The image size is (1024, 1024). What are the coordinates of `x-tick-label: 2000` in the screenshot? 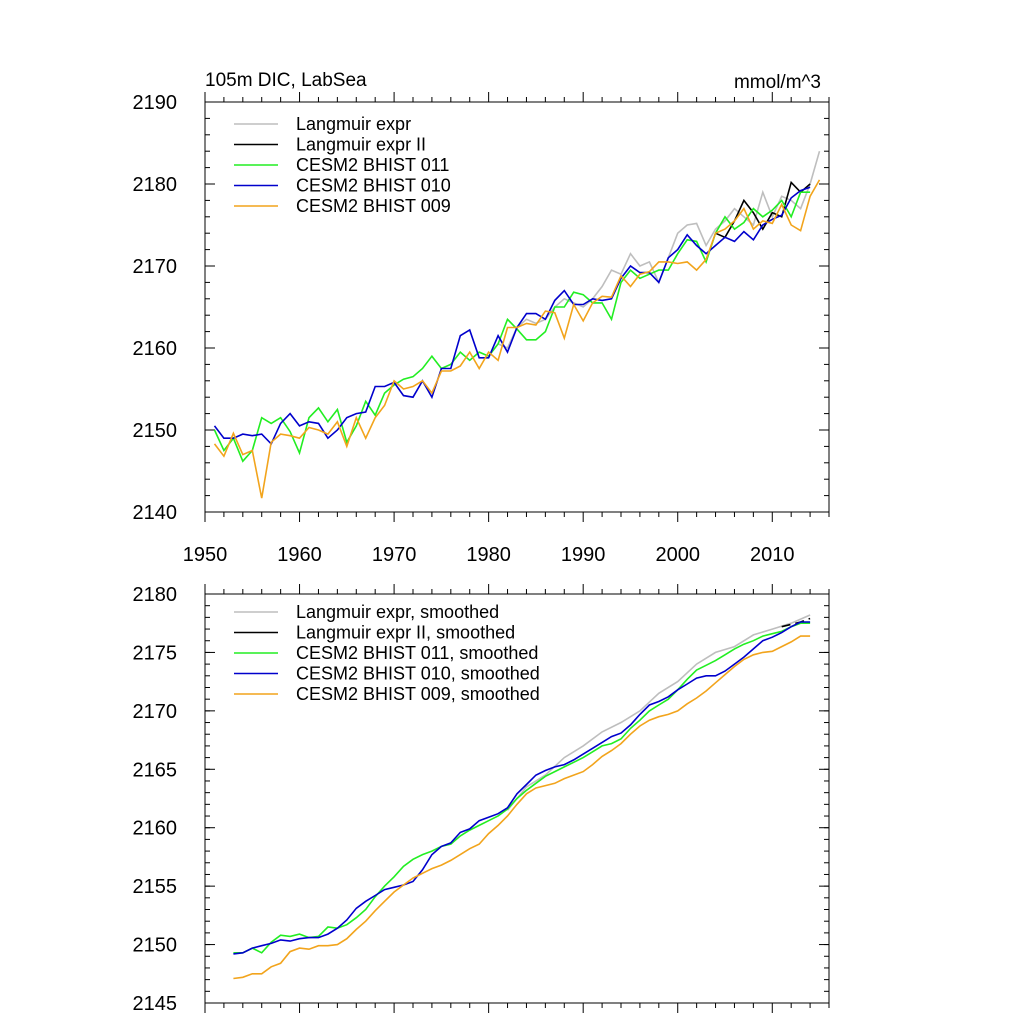 It's located at (677, 555).